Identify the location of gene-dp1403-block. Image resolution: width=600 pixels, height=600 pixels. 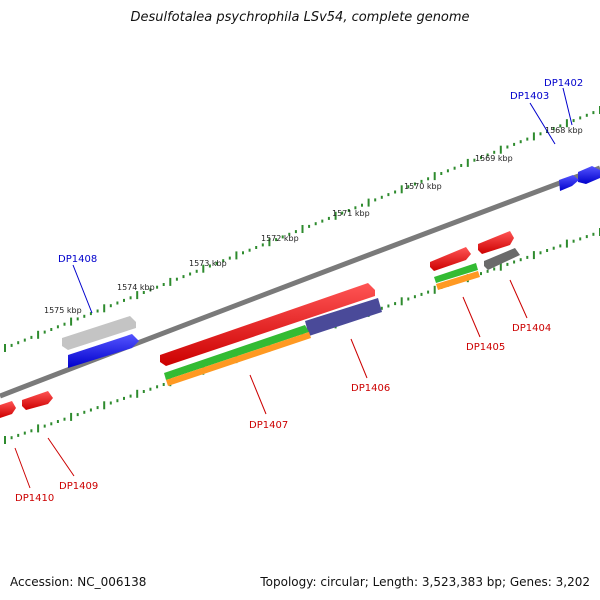
(569, 183).